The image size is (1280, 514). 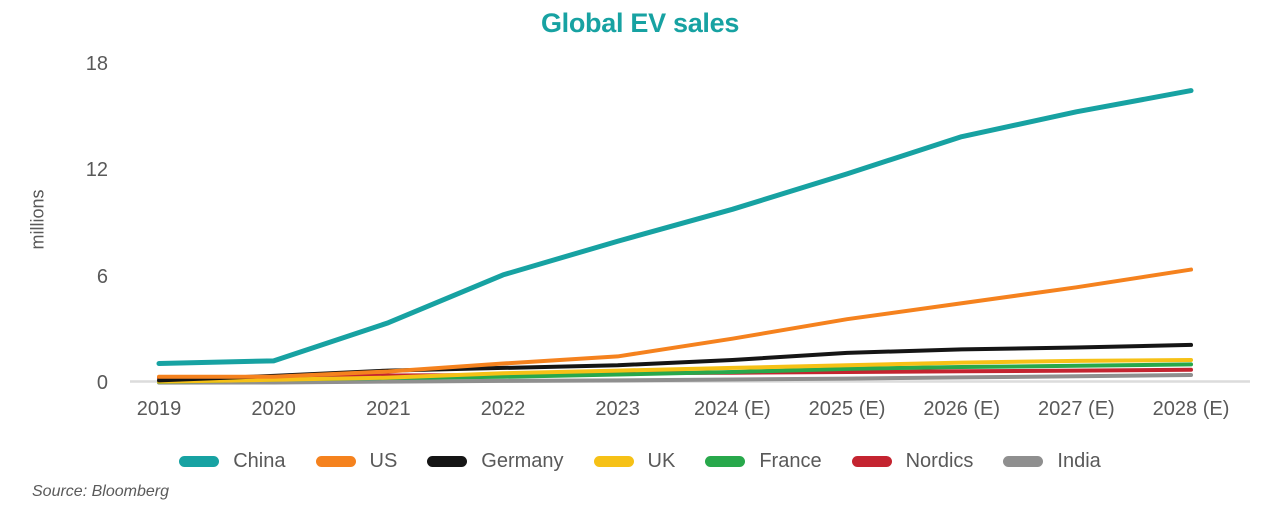 What do you see at coordinates (96, 170) in the screenshot?
I see `y-tick-label: 12` at bounding box center [96, 170].